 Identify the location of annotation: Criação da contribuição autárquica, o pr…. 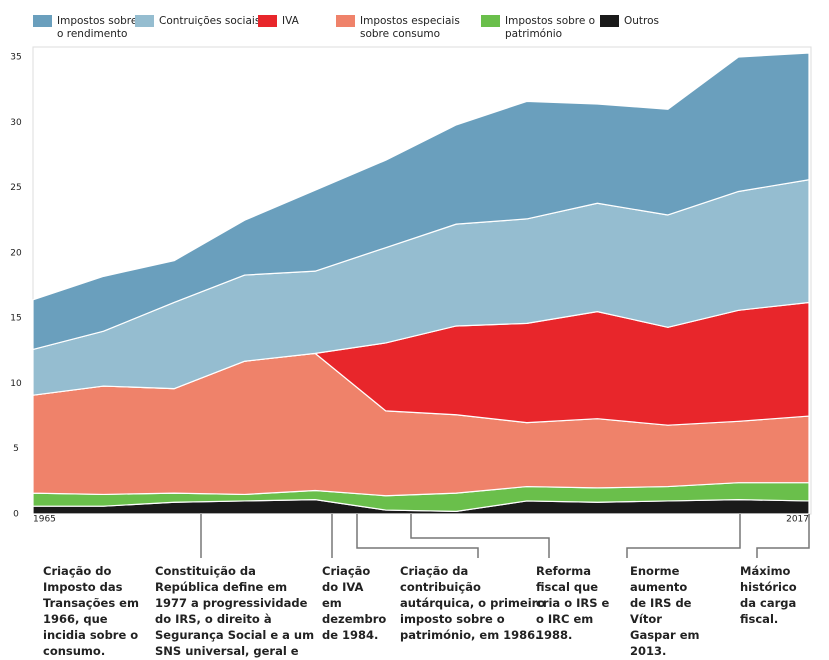
(473, 603).